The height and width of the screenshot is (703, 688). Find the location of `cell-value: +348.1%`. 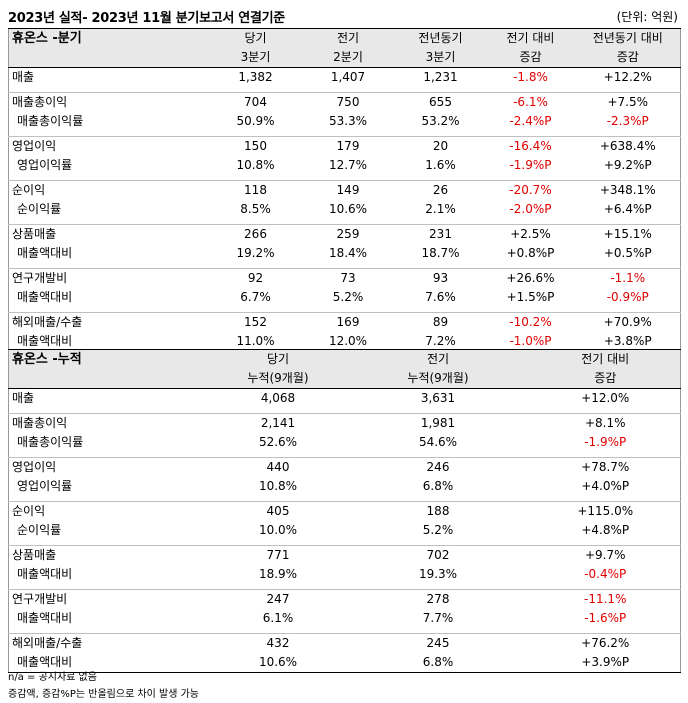

cell-value: +348.1% is located at coordinates (628, 190).